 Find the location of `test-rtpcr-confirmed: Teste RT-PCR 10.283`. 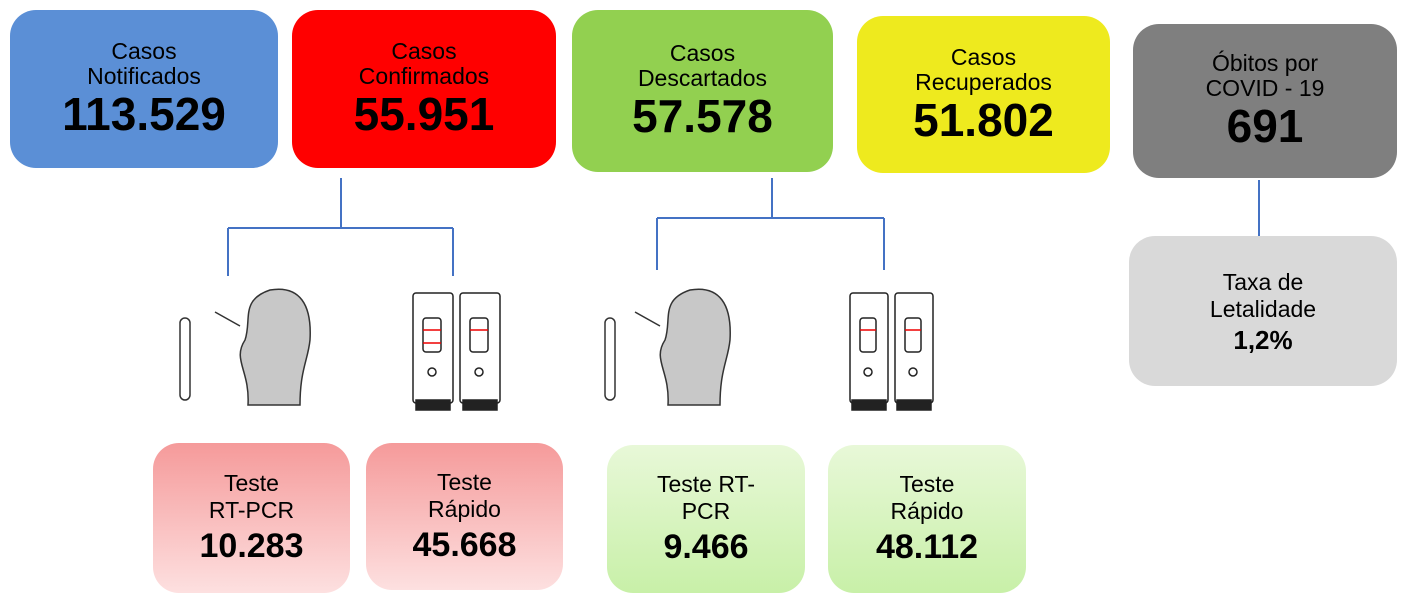

test-rtpcr-confirmed: Teste RT-PCR 10.283 is located at coordinates (251, 518).